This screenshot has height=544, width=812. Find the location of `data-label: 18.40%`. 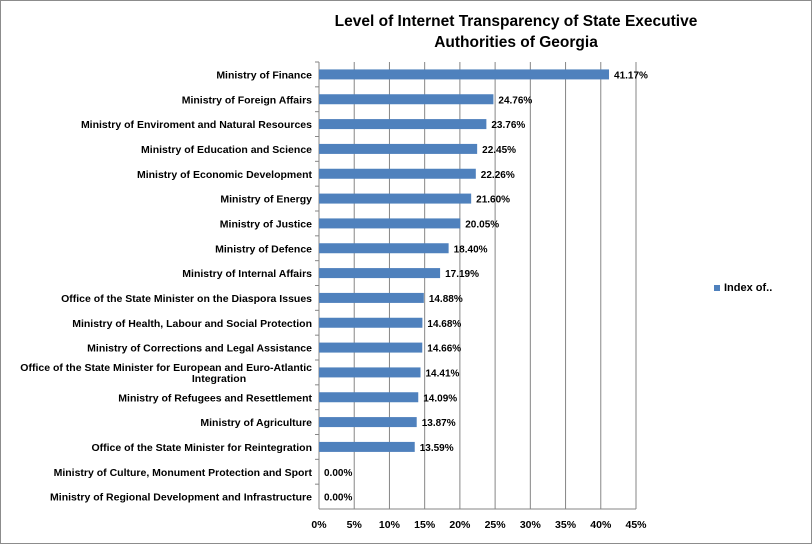

data-label: 18.40% is located at coordinates (471, 249).